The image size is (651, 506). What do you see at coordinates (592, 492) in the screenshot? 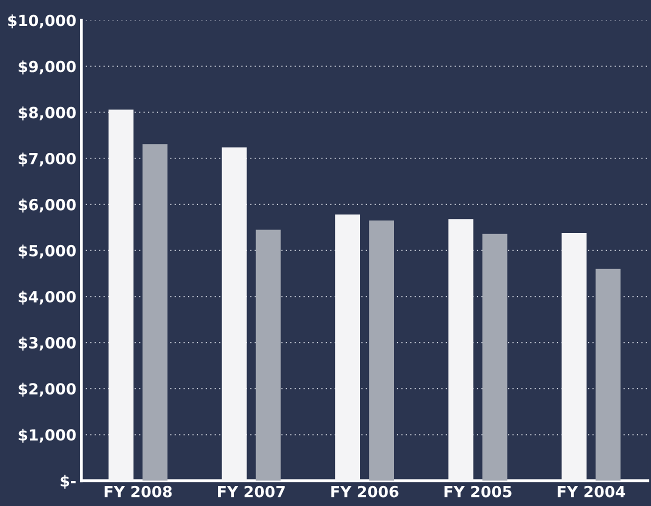
I see `x-tick-label: FY 2004` at bounding box center [592, 492].